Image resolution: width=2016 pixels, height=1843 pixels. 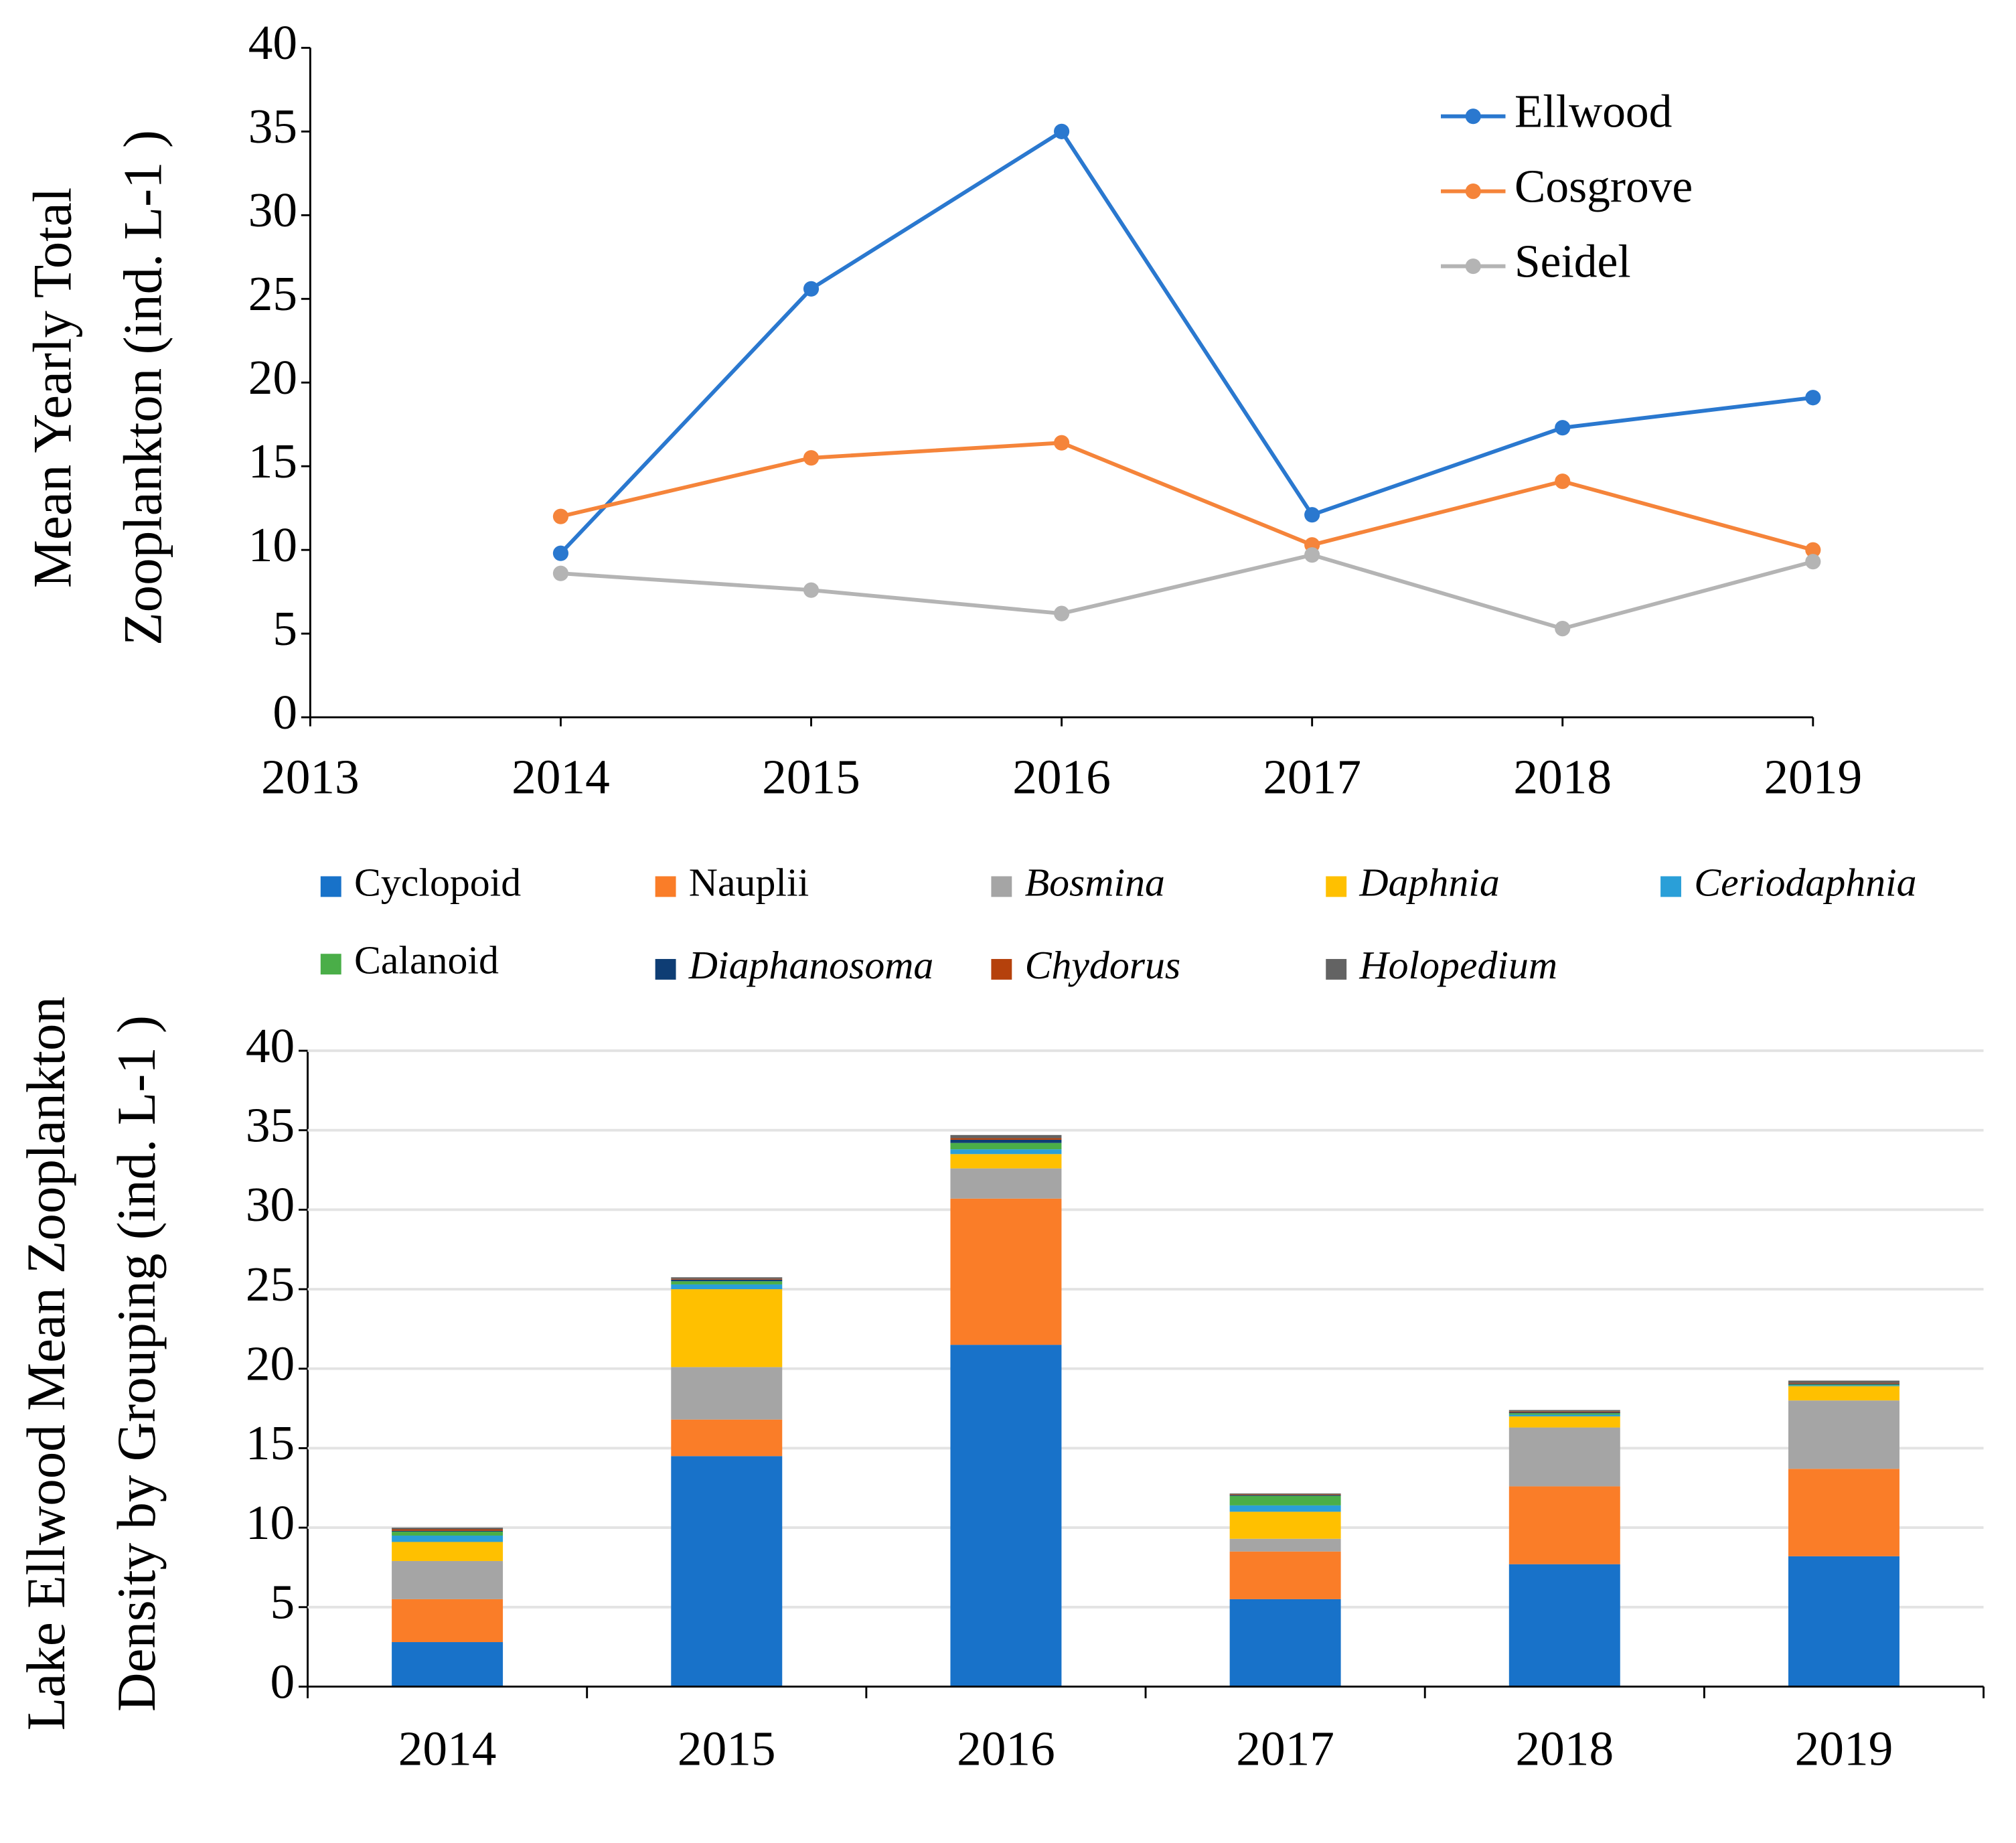 I want to click on legend-label: Ellwood, so click(x=1593, y=112).